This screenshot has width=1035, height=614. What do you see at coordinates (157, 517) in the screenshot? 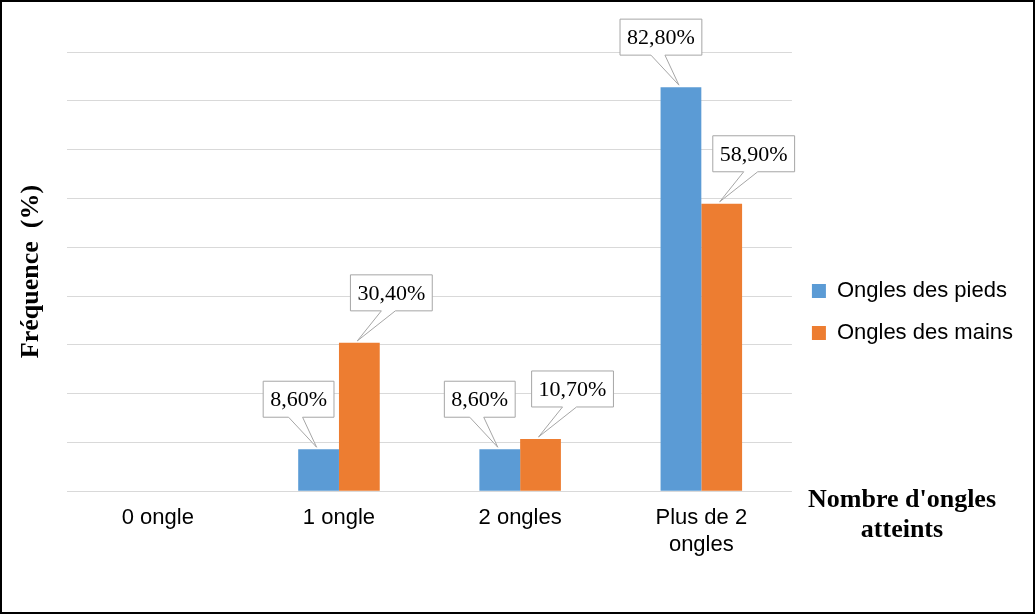
I see `x-tick-label: 0 ongle` at bounding box center [157, 517].